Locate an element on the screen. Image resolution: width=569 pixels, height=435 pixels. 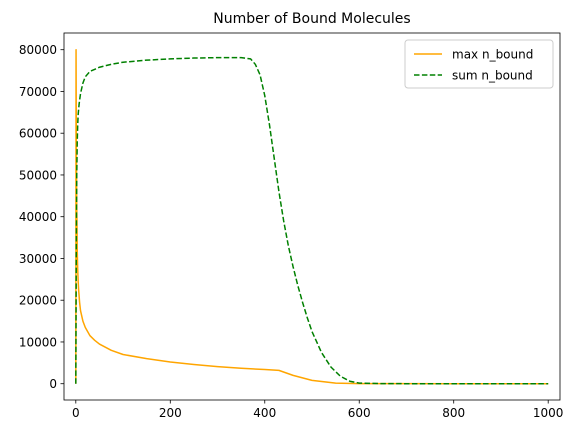
y-tick-label: 10000 is located at coordinates (38, 342).